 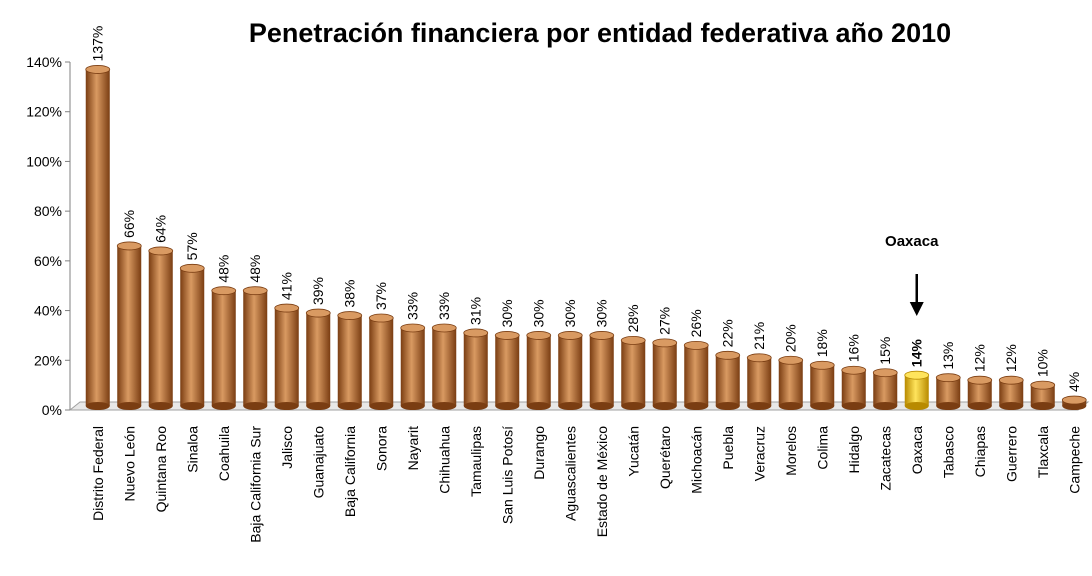 What do you see at coordinates (224, 453) in the screenshot?
I see `category-label: Coahuila` at bounding box center [224, 453].